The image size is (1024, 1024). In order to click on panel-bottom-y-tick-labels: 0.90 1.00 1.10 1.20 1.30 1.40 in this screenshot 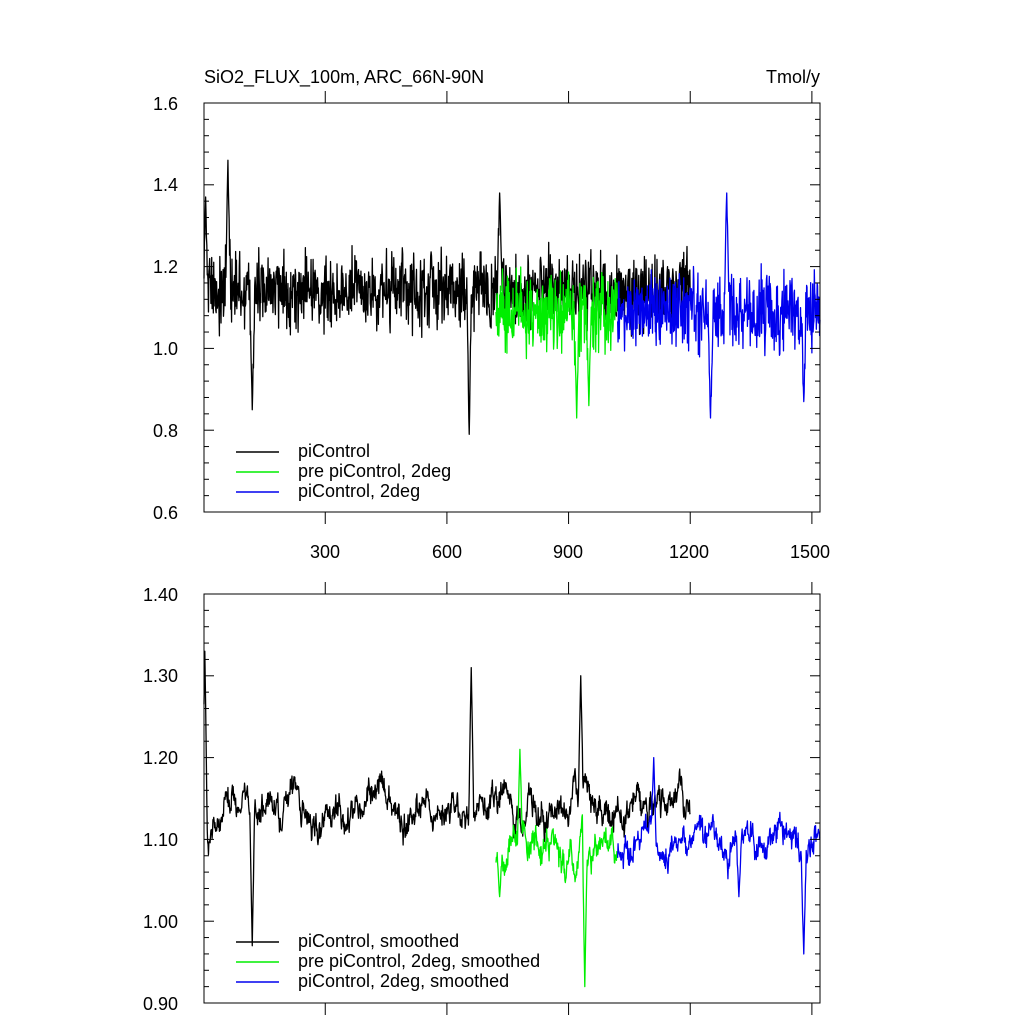, I will do `click(160, 799)`.